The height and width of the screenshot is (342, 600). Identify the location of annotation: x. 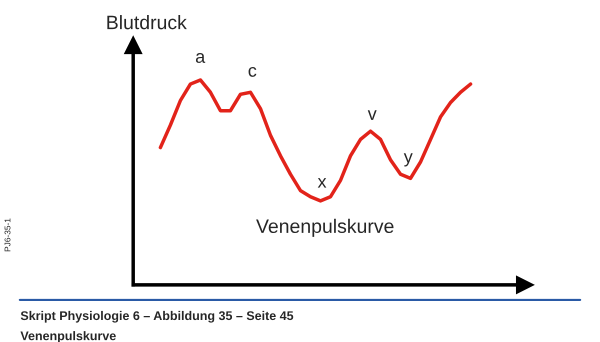
(322, 183).